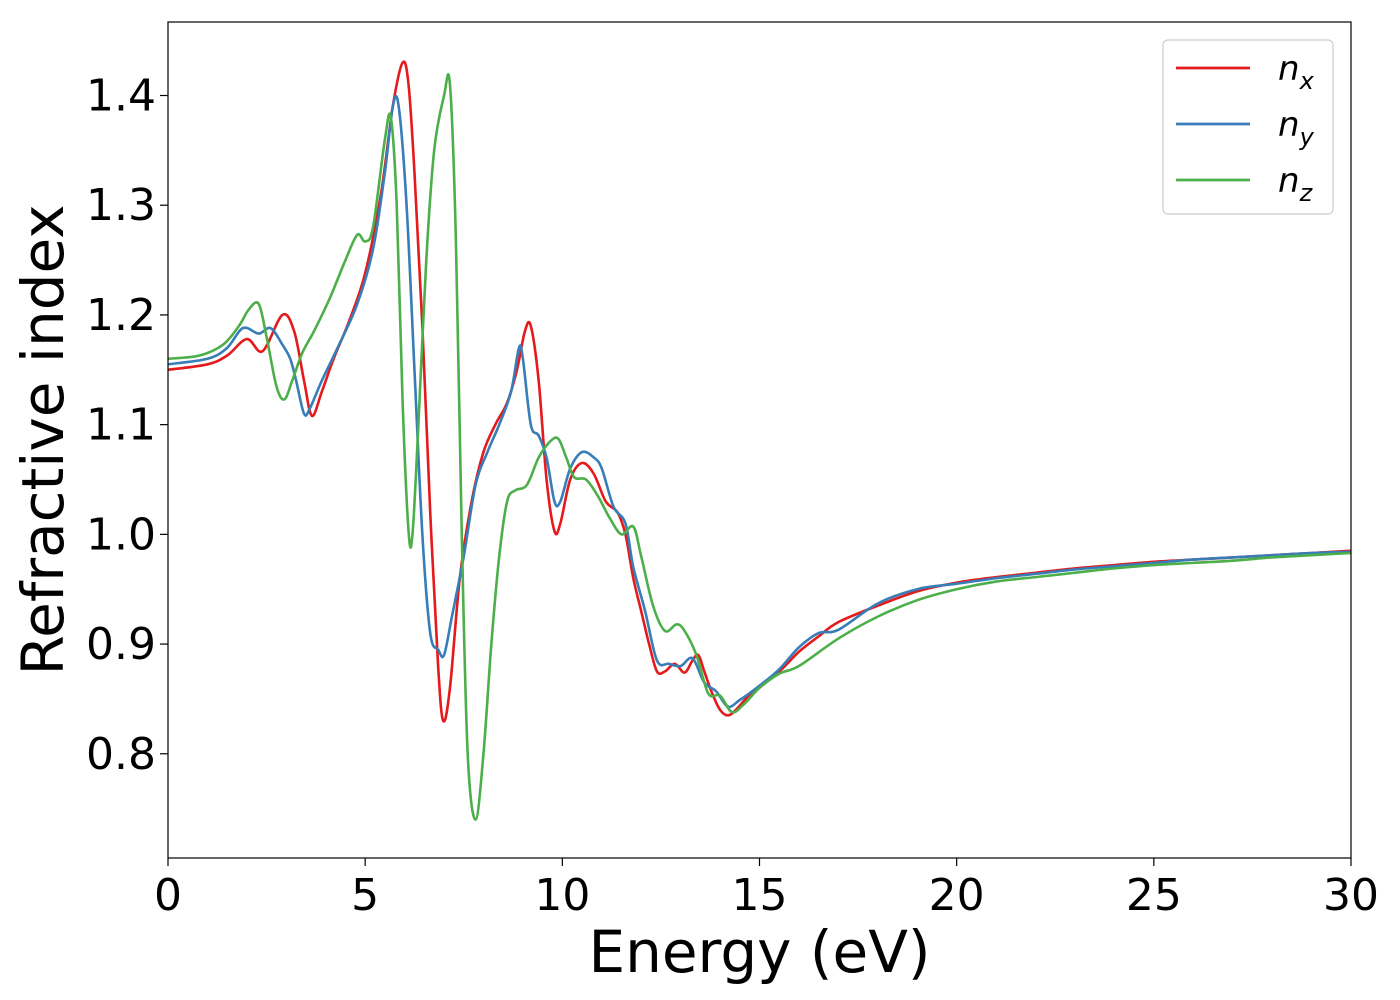 This screenshot has height=1000, width=1400. Describe the element at coordinates (1296, 72) in the screenshot. I see `legend-label-x: nx` at that location.